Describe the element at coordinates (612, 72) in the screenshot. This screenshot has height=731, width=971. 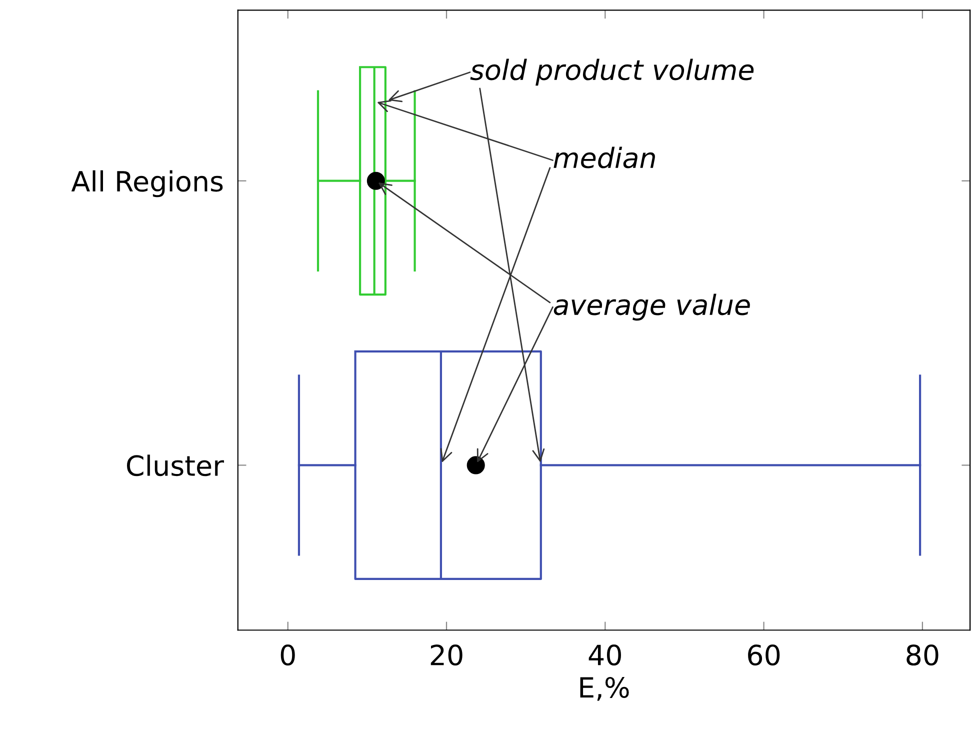
I see `annotation: sold product volume` at that location.